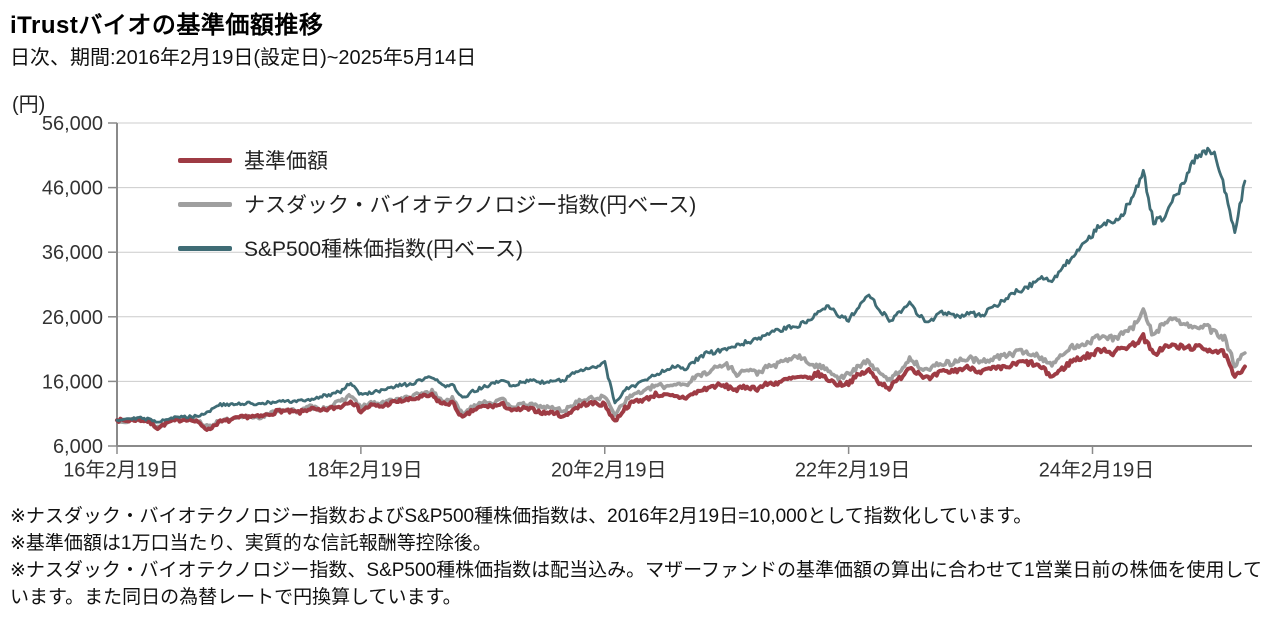  Describe the element at coordinates (72, 253) in the screenshot. I see `y-tick-label: 36,000` at that location.